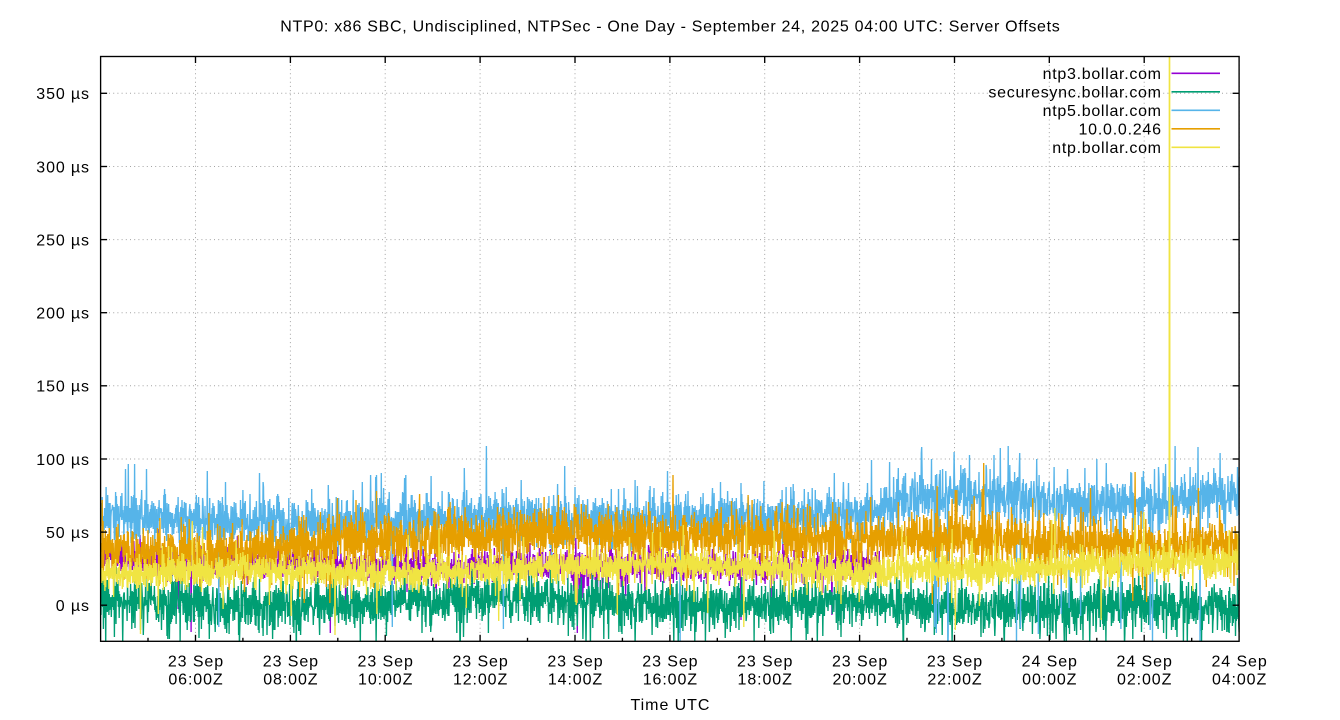 This screenshot has height=720, width=1340. Describe the element at coordinates (1074, 93) in the screenshot. I see `svg-text: securesync.bollar.com` at that location.